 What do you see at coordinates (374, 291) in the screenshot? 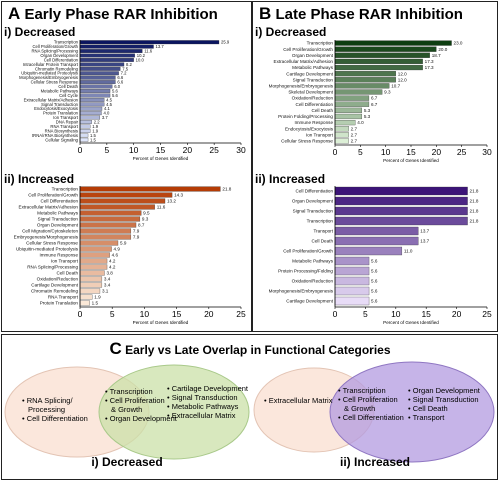
I see `data-label-b_inc-10: 5.6` at bounding box center [374, 291].